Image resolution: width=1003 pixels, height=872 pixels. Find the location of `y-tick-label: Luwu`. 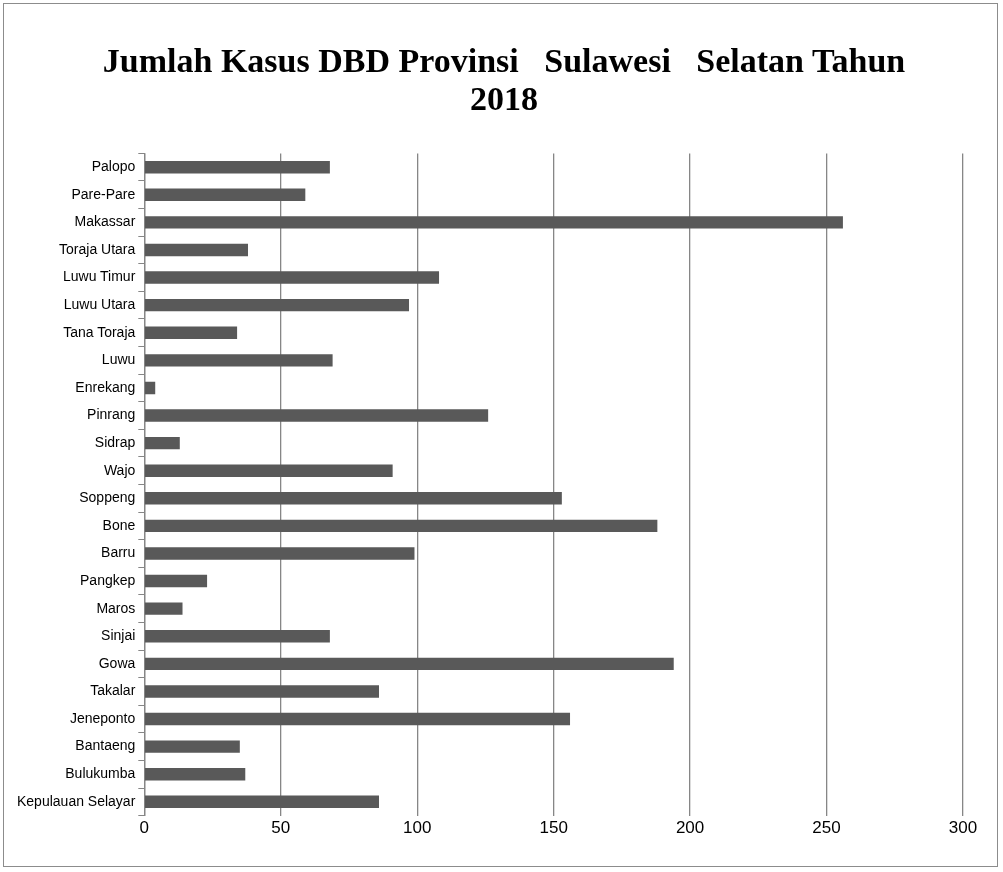

y-tick-label: Luwu is located at coordinates (118, 359).